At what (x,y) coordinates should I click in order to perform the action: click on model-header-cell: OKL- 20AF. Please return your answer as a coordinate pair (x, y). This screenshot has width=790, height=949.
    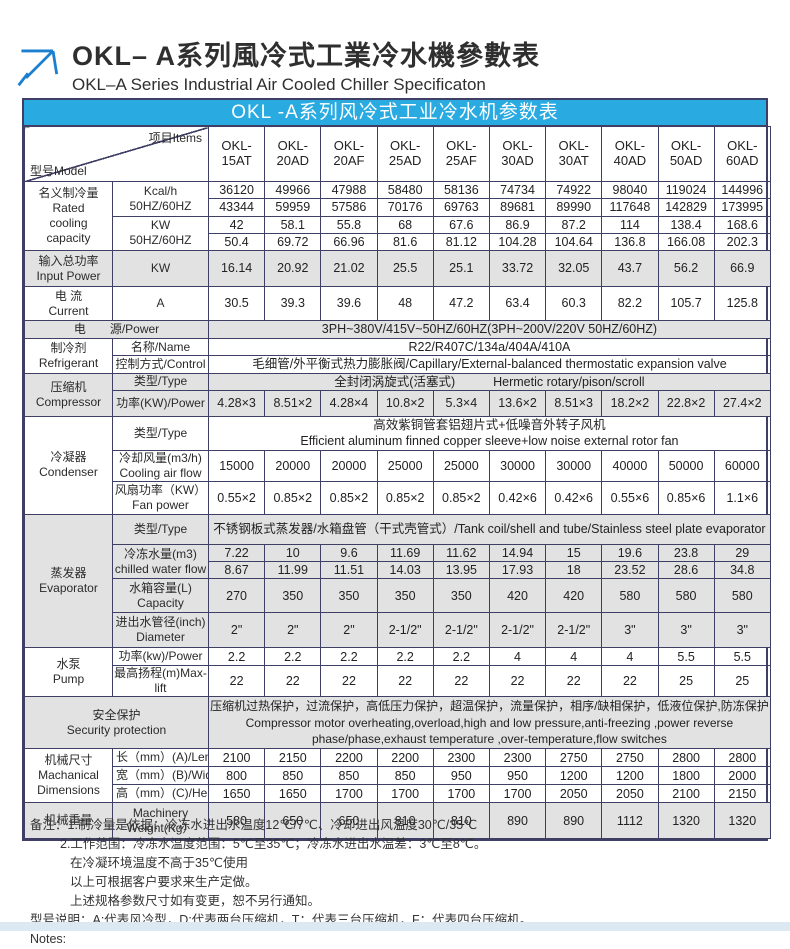
    Looking at the image, I should click on (349, 154).